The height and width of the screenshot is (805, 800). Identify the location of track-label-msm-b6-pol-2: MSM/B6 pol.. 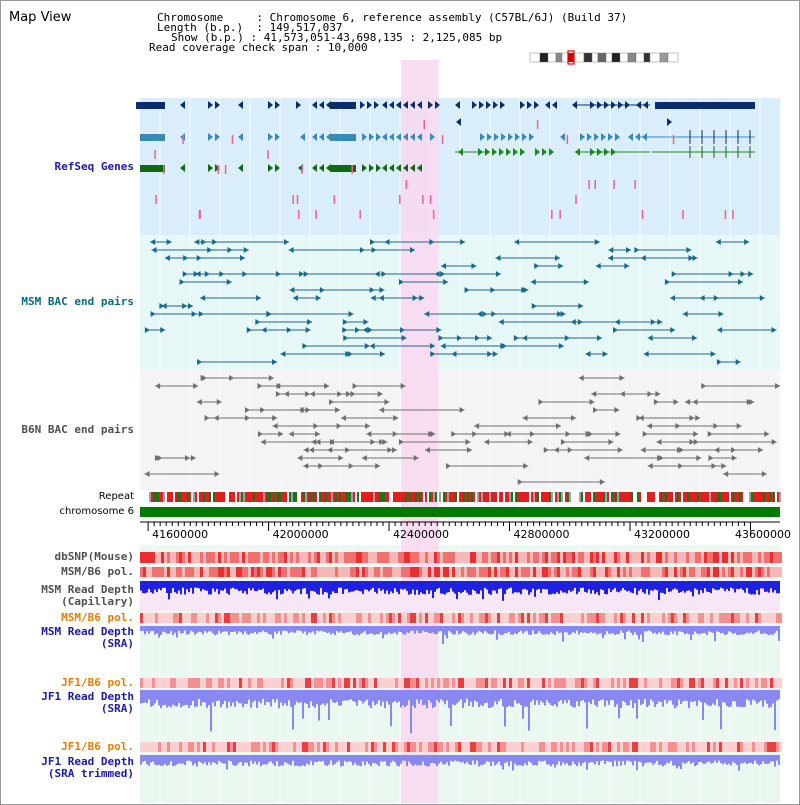
(97, 617).